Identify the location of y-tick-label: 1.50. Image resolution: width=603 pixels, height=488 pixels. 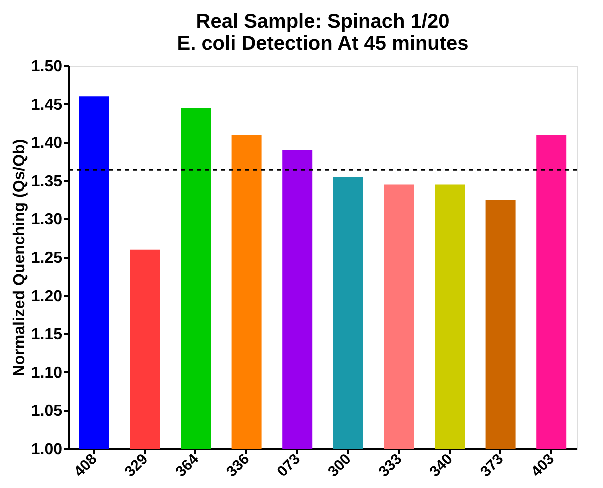
(47, 67).